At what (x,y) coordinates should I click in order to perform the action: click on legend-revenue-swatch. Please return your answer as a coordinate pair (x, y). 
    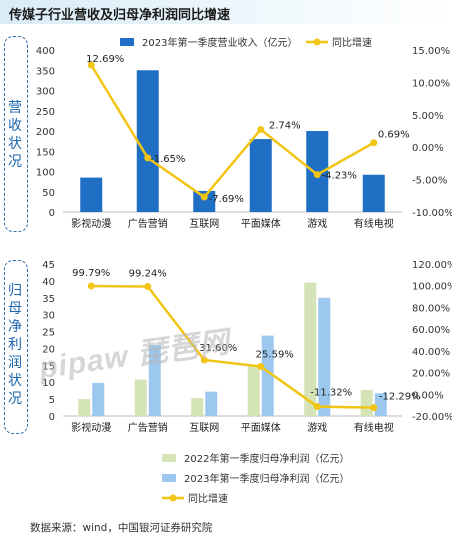
    Looking at the image, I should click on (127, 42).